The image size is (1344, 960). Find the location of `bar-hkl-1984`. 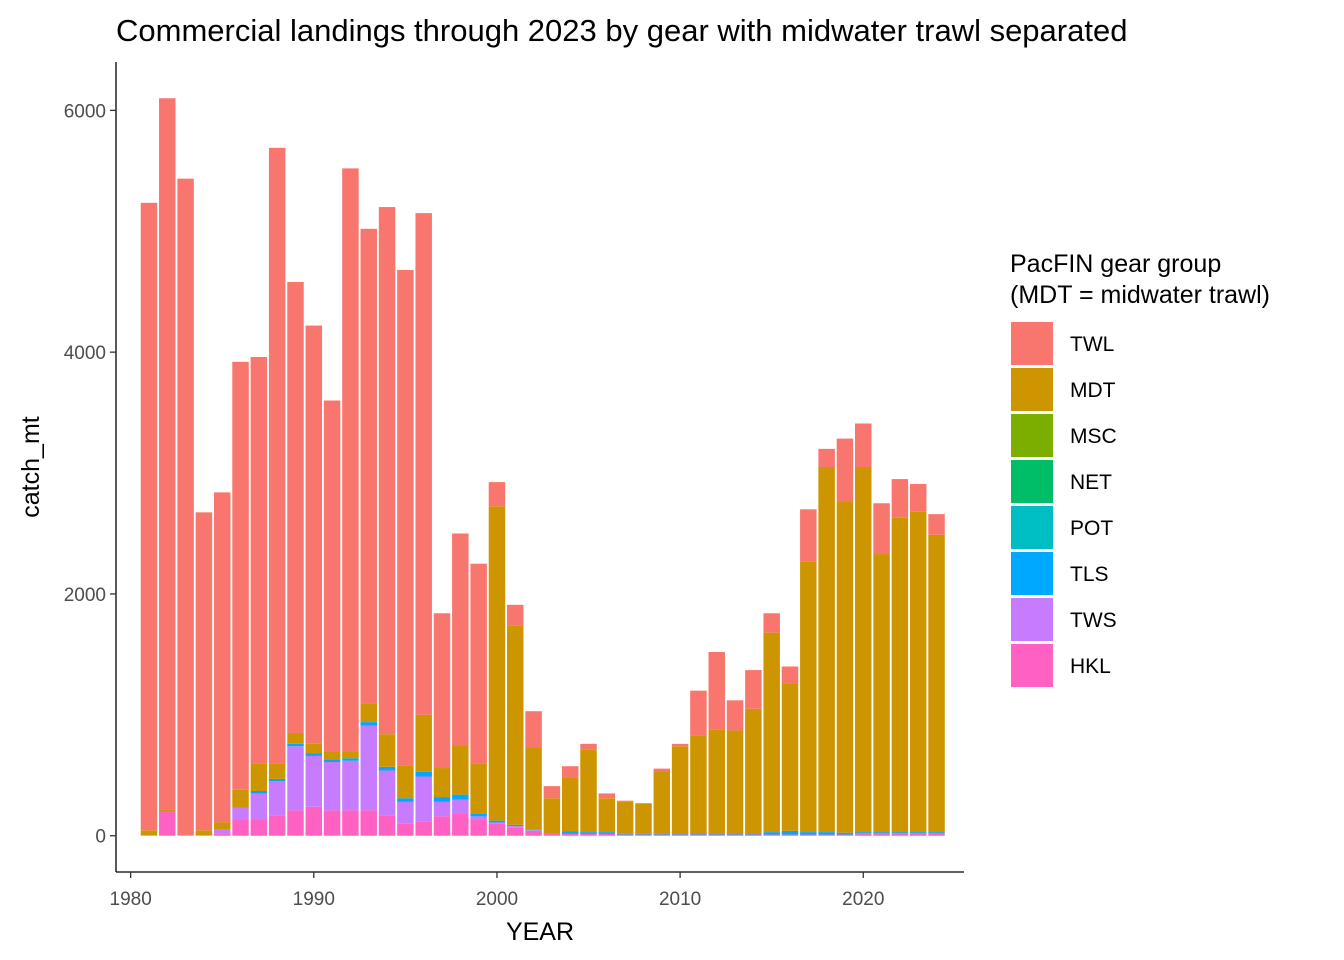

bar-hkl-1984 is located at coordinates (204, 835).